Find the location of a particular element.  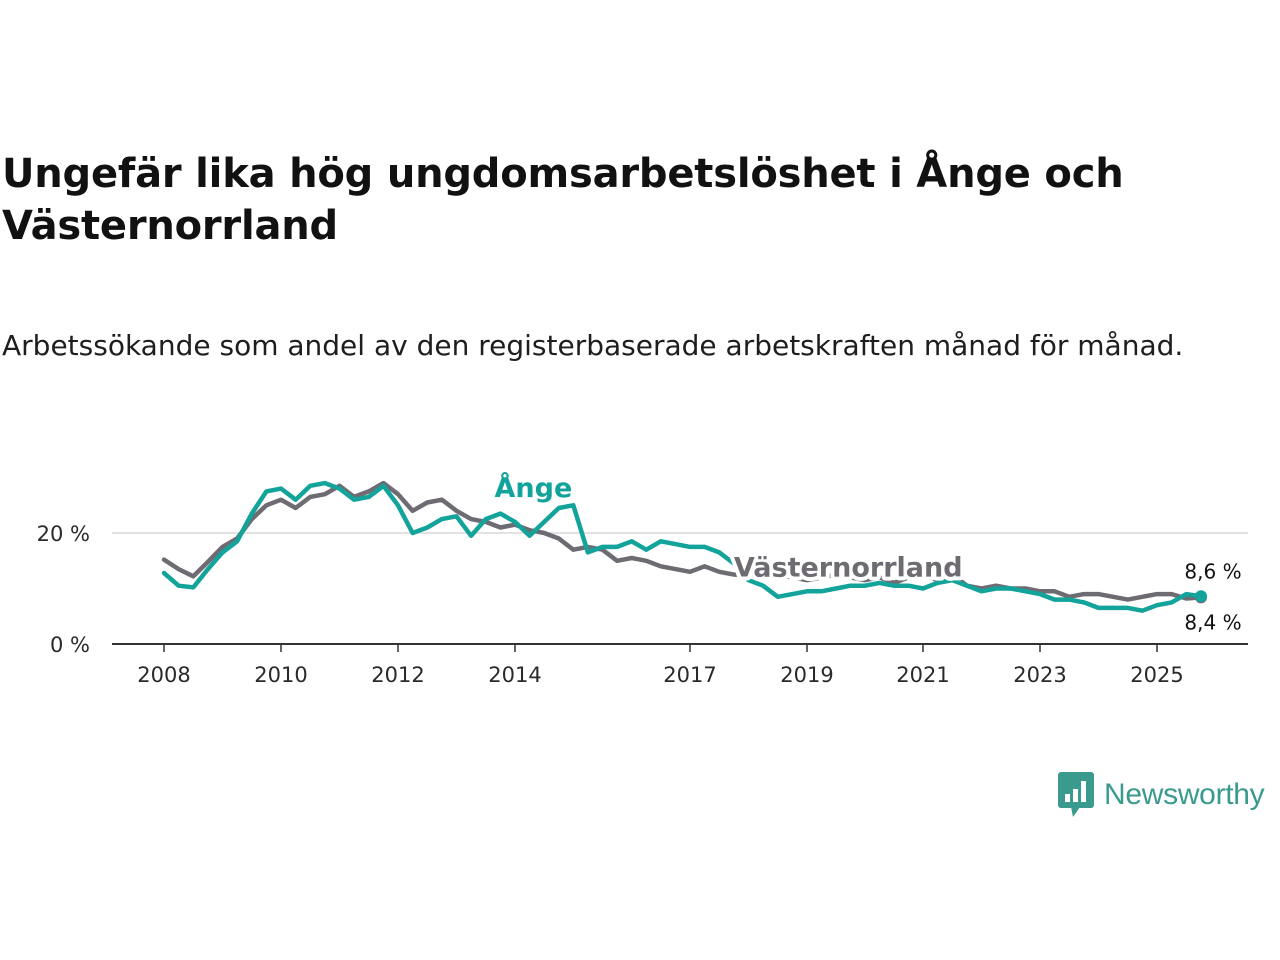

x-tick-label: 2010 is located at coordinates (280, 675).